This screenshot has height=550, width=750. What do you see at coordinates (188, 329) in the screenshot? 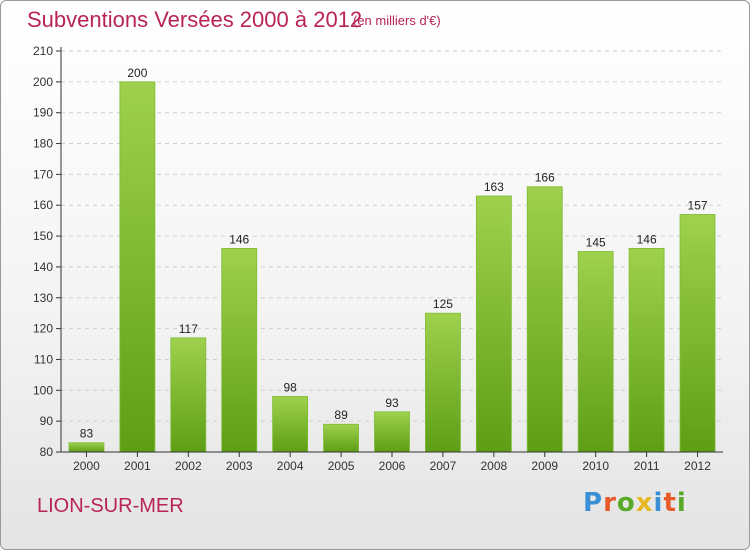
I see `data-label: 117` at bounding box center [188, 329].